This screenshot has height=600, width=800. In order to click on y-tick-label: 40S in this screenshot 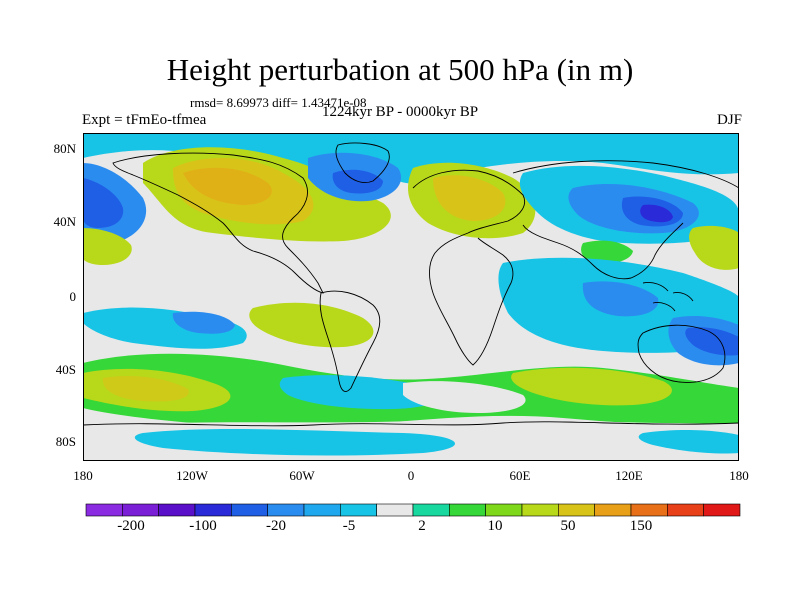, I will do `click(65, 369)`.